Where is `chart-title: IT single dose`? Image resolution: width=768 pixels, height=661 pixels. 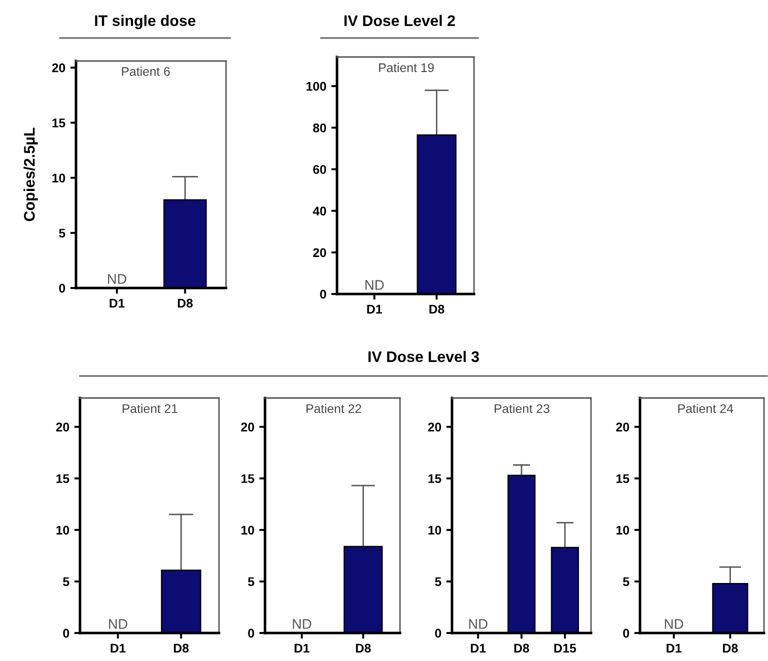 chart-title: IT single dose is located at coordinates (145, 22).